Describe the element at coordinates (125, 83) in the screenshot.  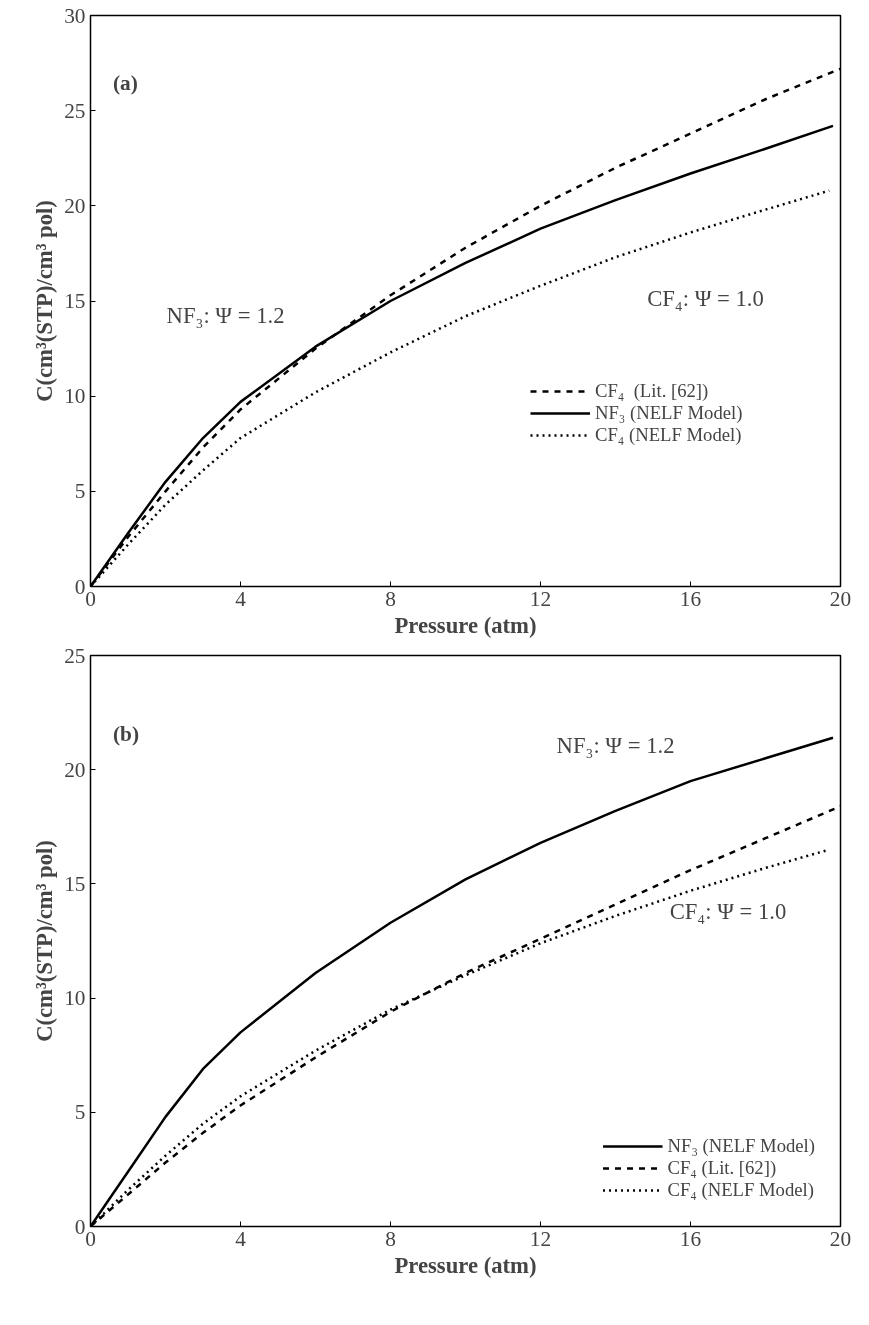
I see `annotation: (a)` at that location.